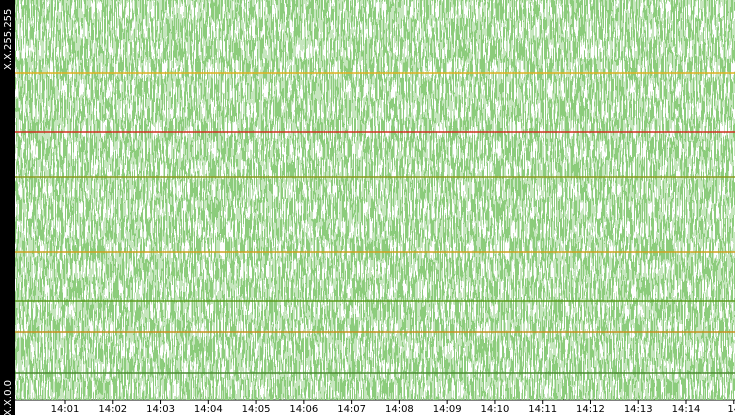 The height and width of the screenshot is (419, 735). I want to click on y-tick-label: X.X.0.0, so click(8, 397).